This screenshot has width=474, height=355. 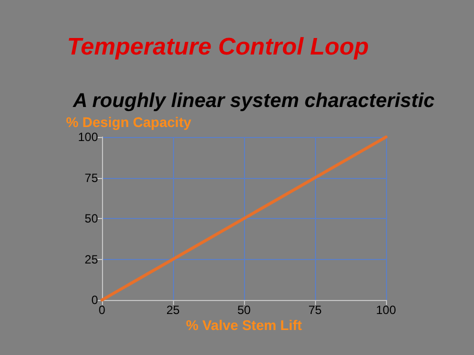 I want to click on chart-subtitle: A roughly linear system characteristic, so click(x=253, y=101).